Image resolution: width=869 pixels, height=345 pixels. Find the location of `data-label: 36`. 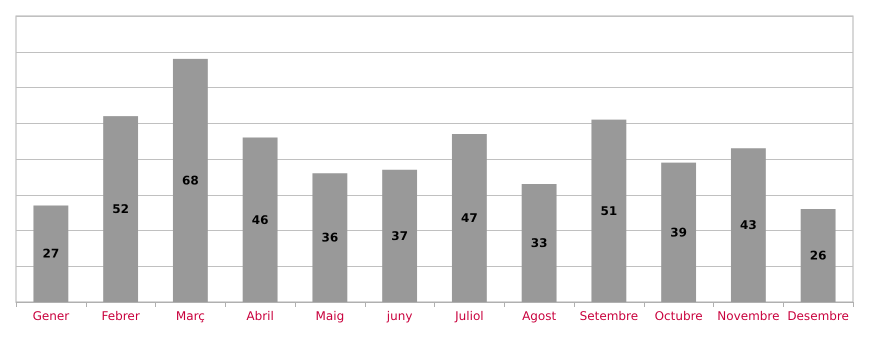

data-label: 36 is located at coordinates (330, 237).